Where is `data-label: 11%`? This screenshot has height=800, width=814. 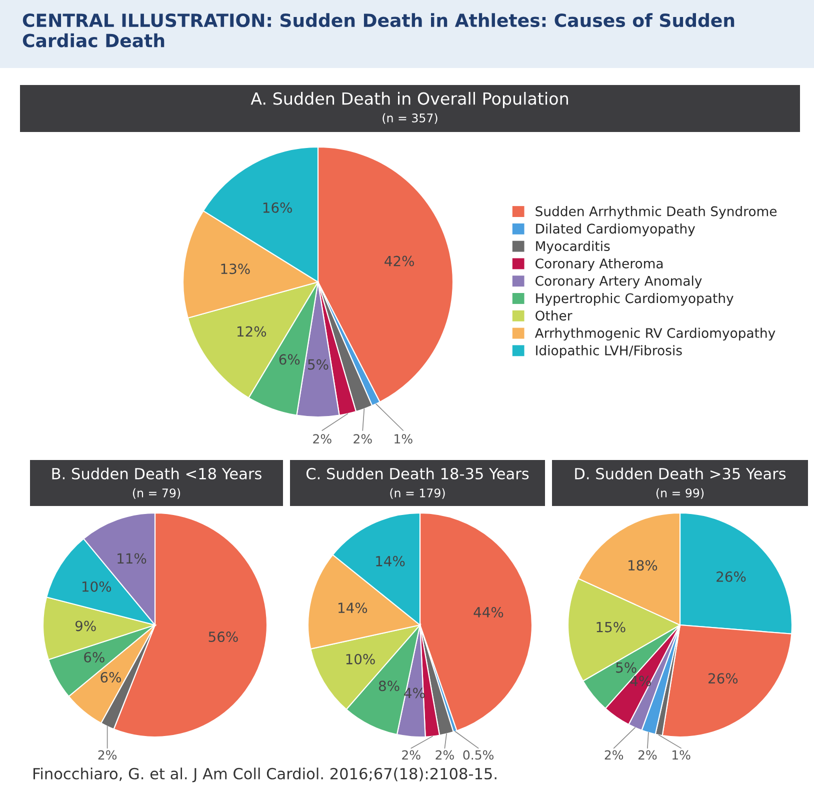
data-label: 11% is located at coordinates (132, 558).